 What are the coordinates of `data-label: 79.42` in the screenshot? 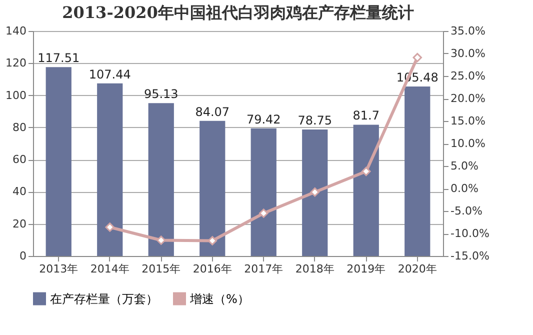 It's located at (263, 119).